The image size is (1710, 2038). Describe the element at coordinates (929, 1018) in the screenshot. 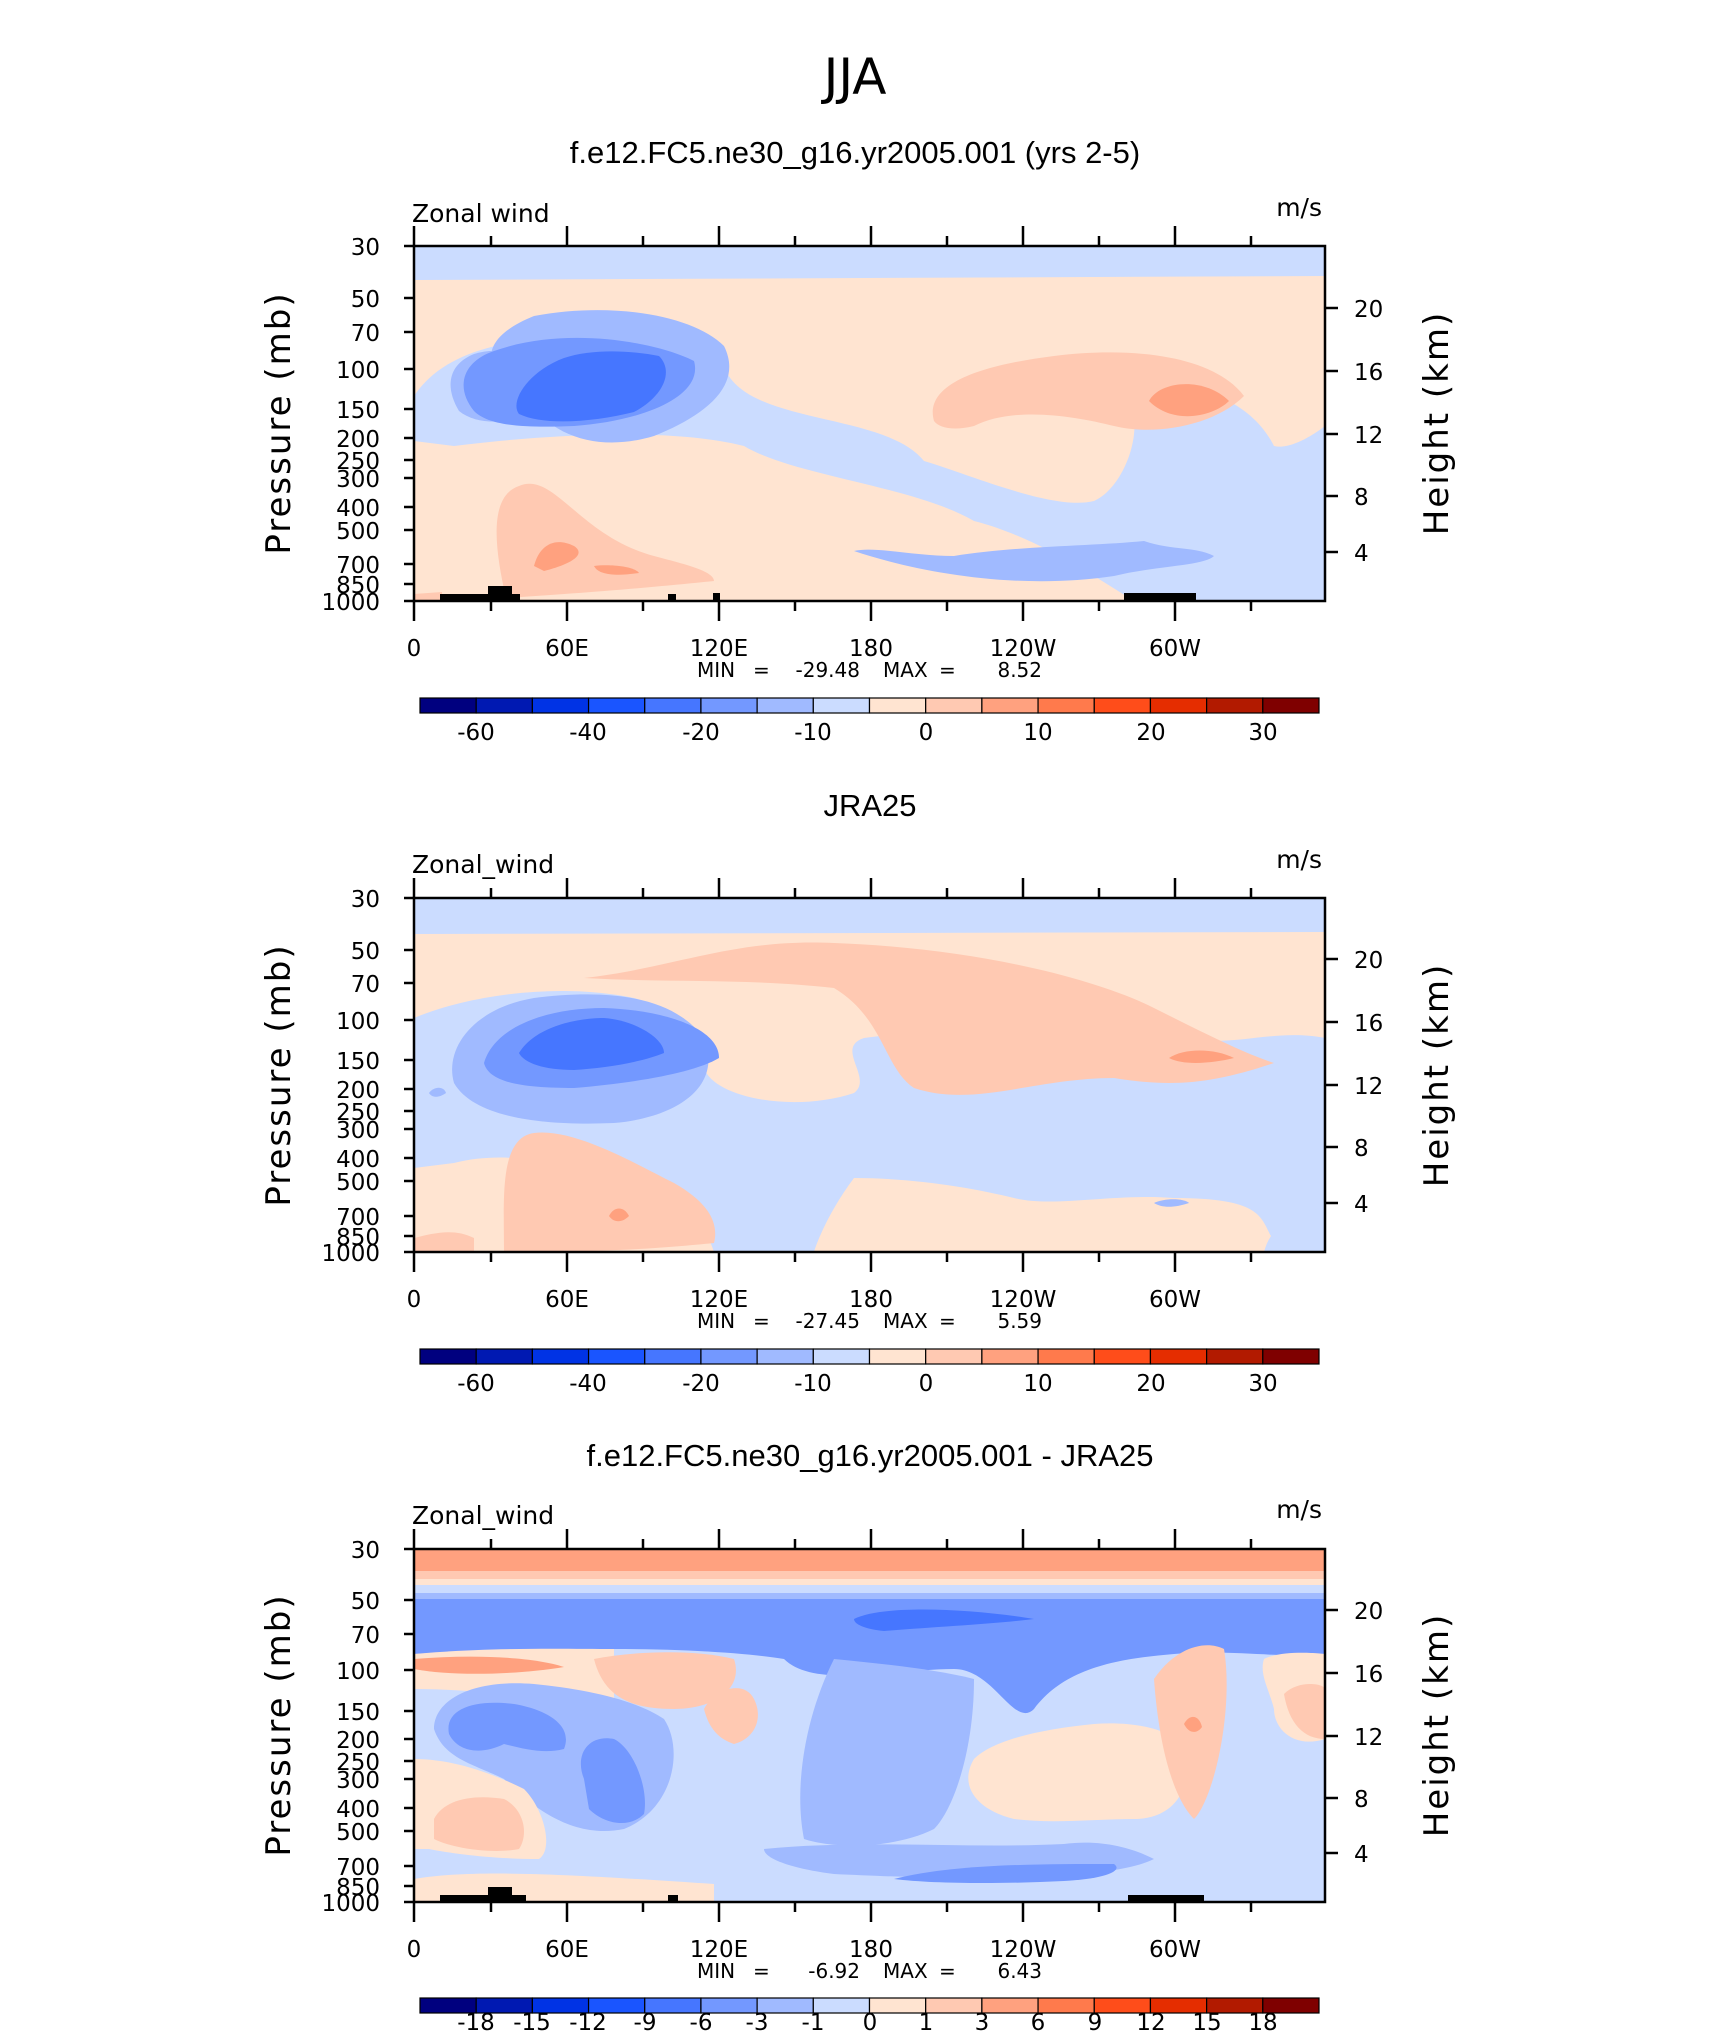

I see `panel-2-upper-westerly` at that location.